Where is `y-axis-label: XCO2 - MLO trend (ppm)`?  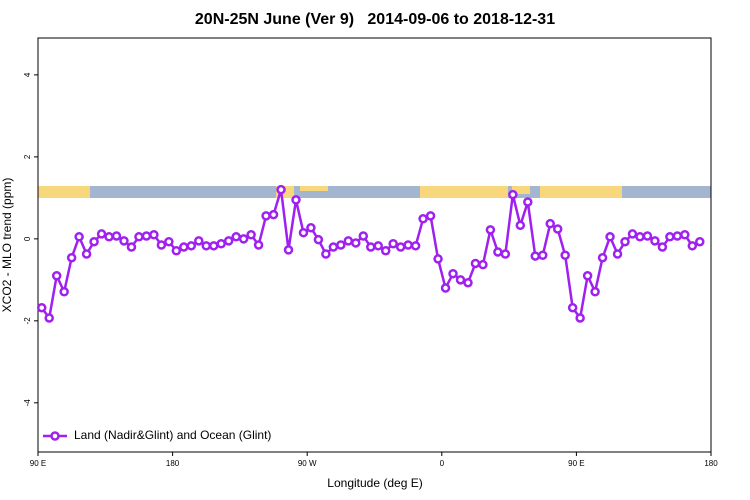
y-axis-label: XCO2 - MLO trend (ppm) is located at coordinates (7, 245).